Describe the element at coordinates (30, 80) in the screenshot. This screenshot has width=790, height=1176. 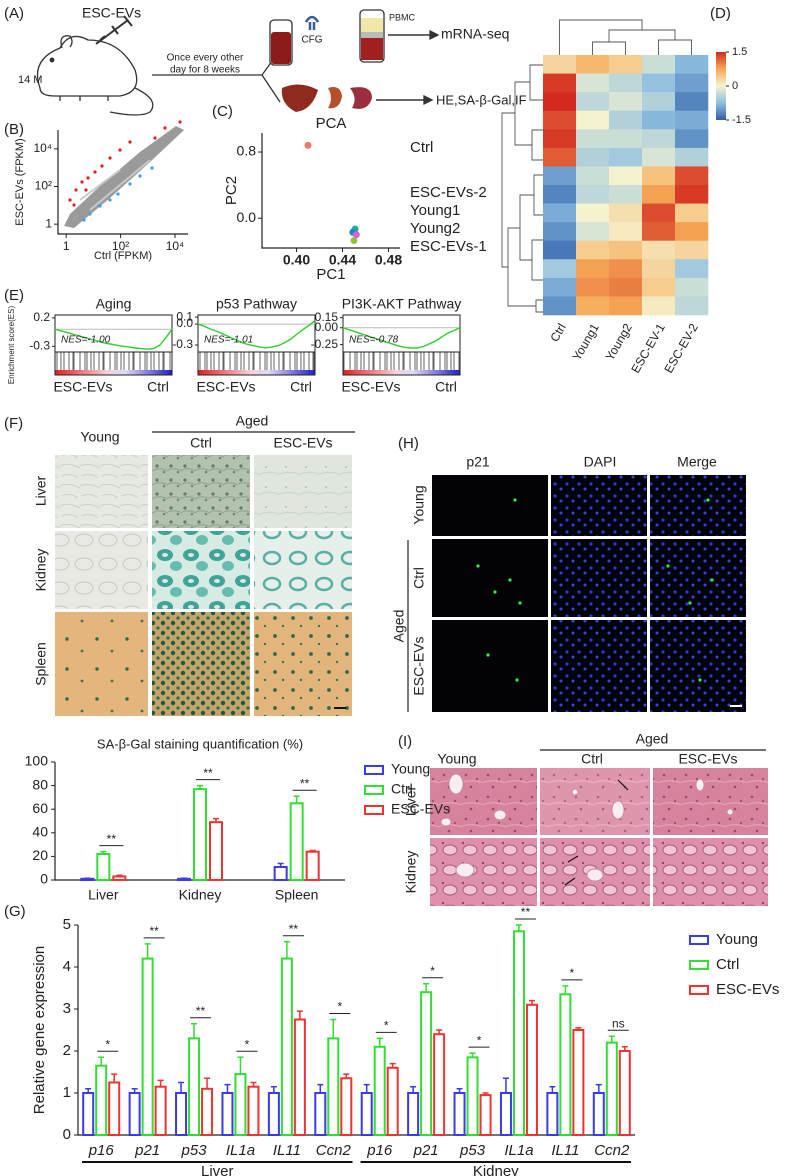
I see `age: 14 M` at that location.